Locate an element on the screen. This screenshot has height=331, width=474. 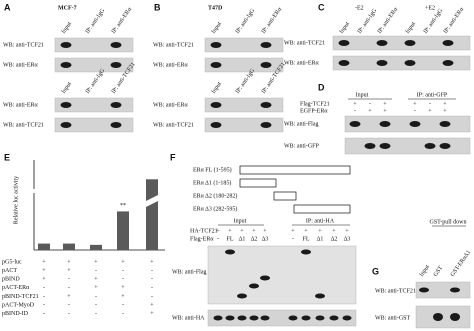
row-label: pBIND-TCF21 is located at coordinates (20, 297).